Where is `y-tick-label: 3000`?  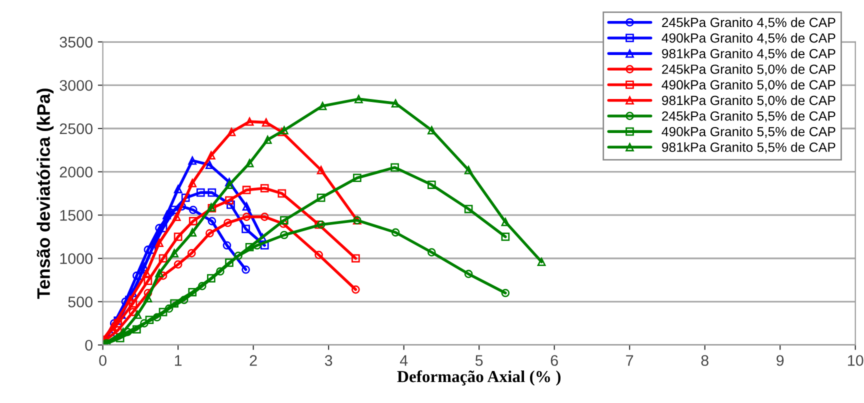
y-tick-label: 3000 is located at coordinates (76, 85).